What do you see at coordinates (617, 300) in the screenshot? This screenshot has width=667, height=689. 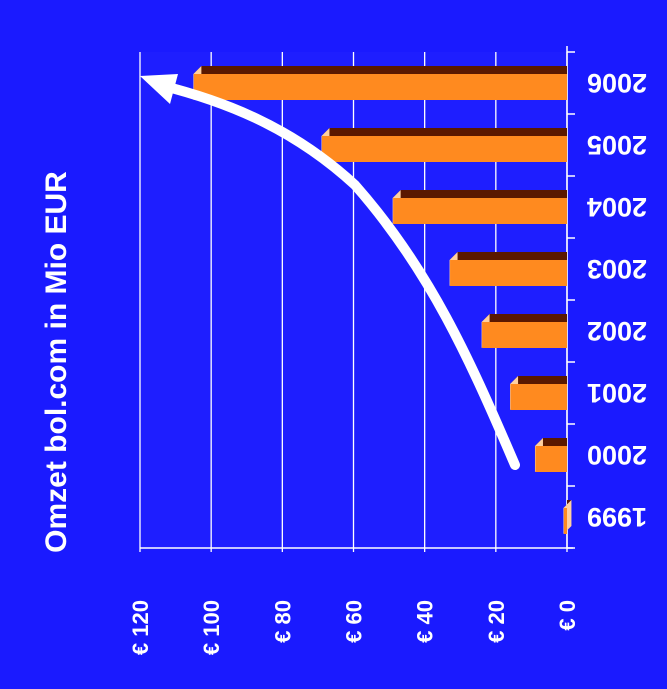 I see `category-labels: 1999 2000 2001 2002 2003 2004 2005 2006` at bounding box center [617, 300].